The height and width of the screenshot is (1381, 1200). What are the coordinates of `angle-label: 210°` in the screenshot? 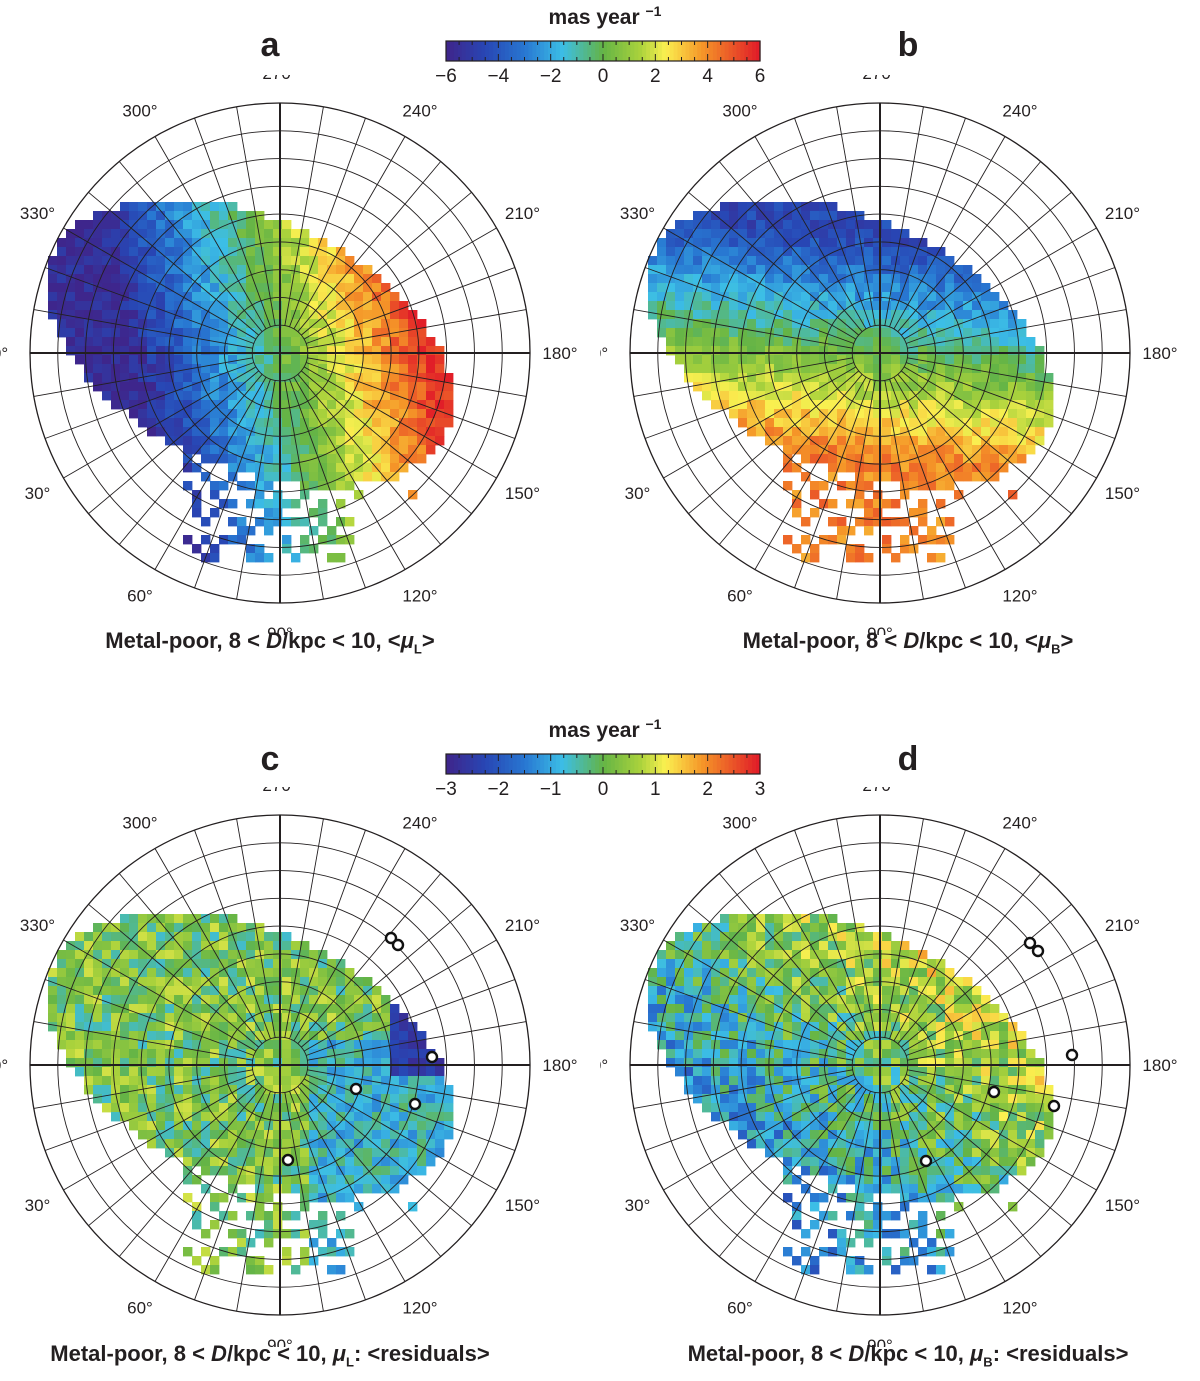 It's located at (522, 925).